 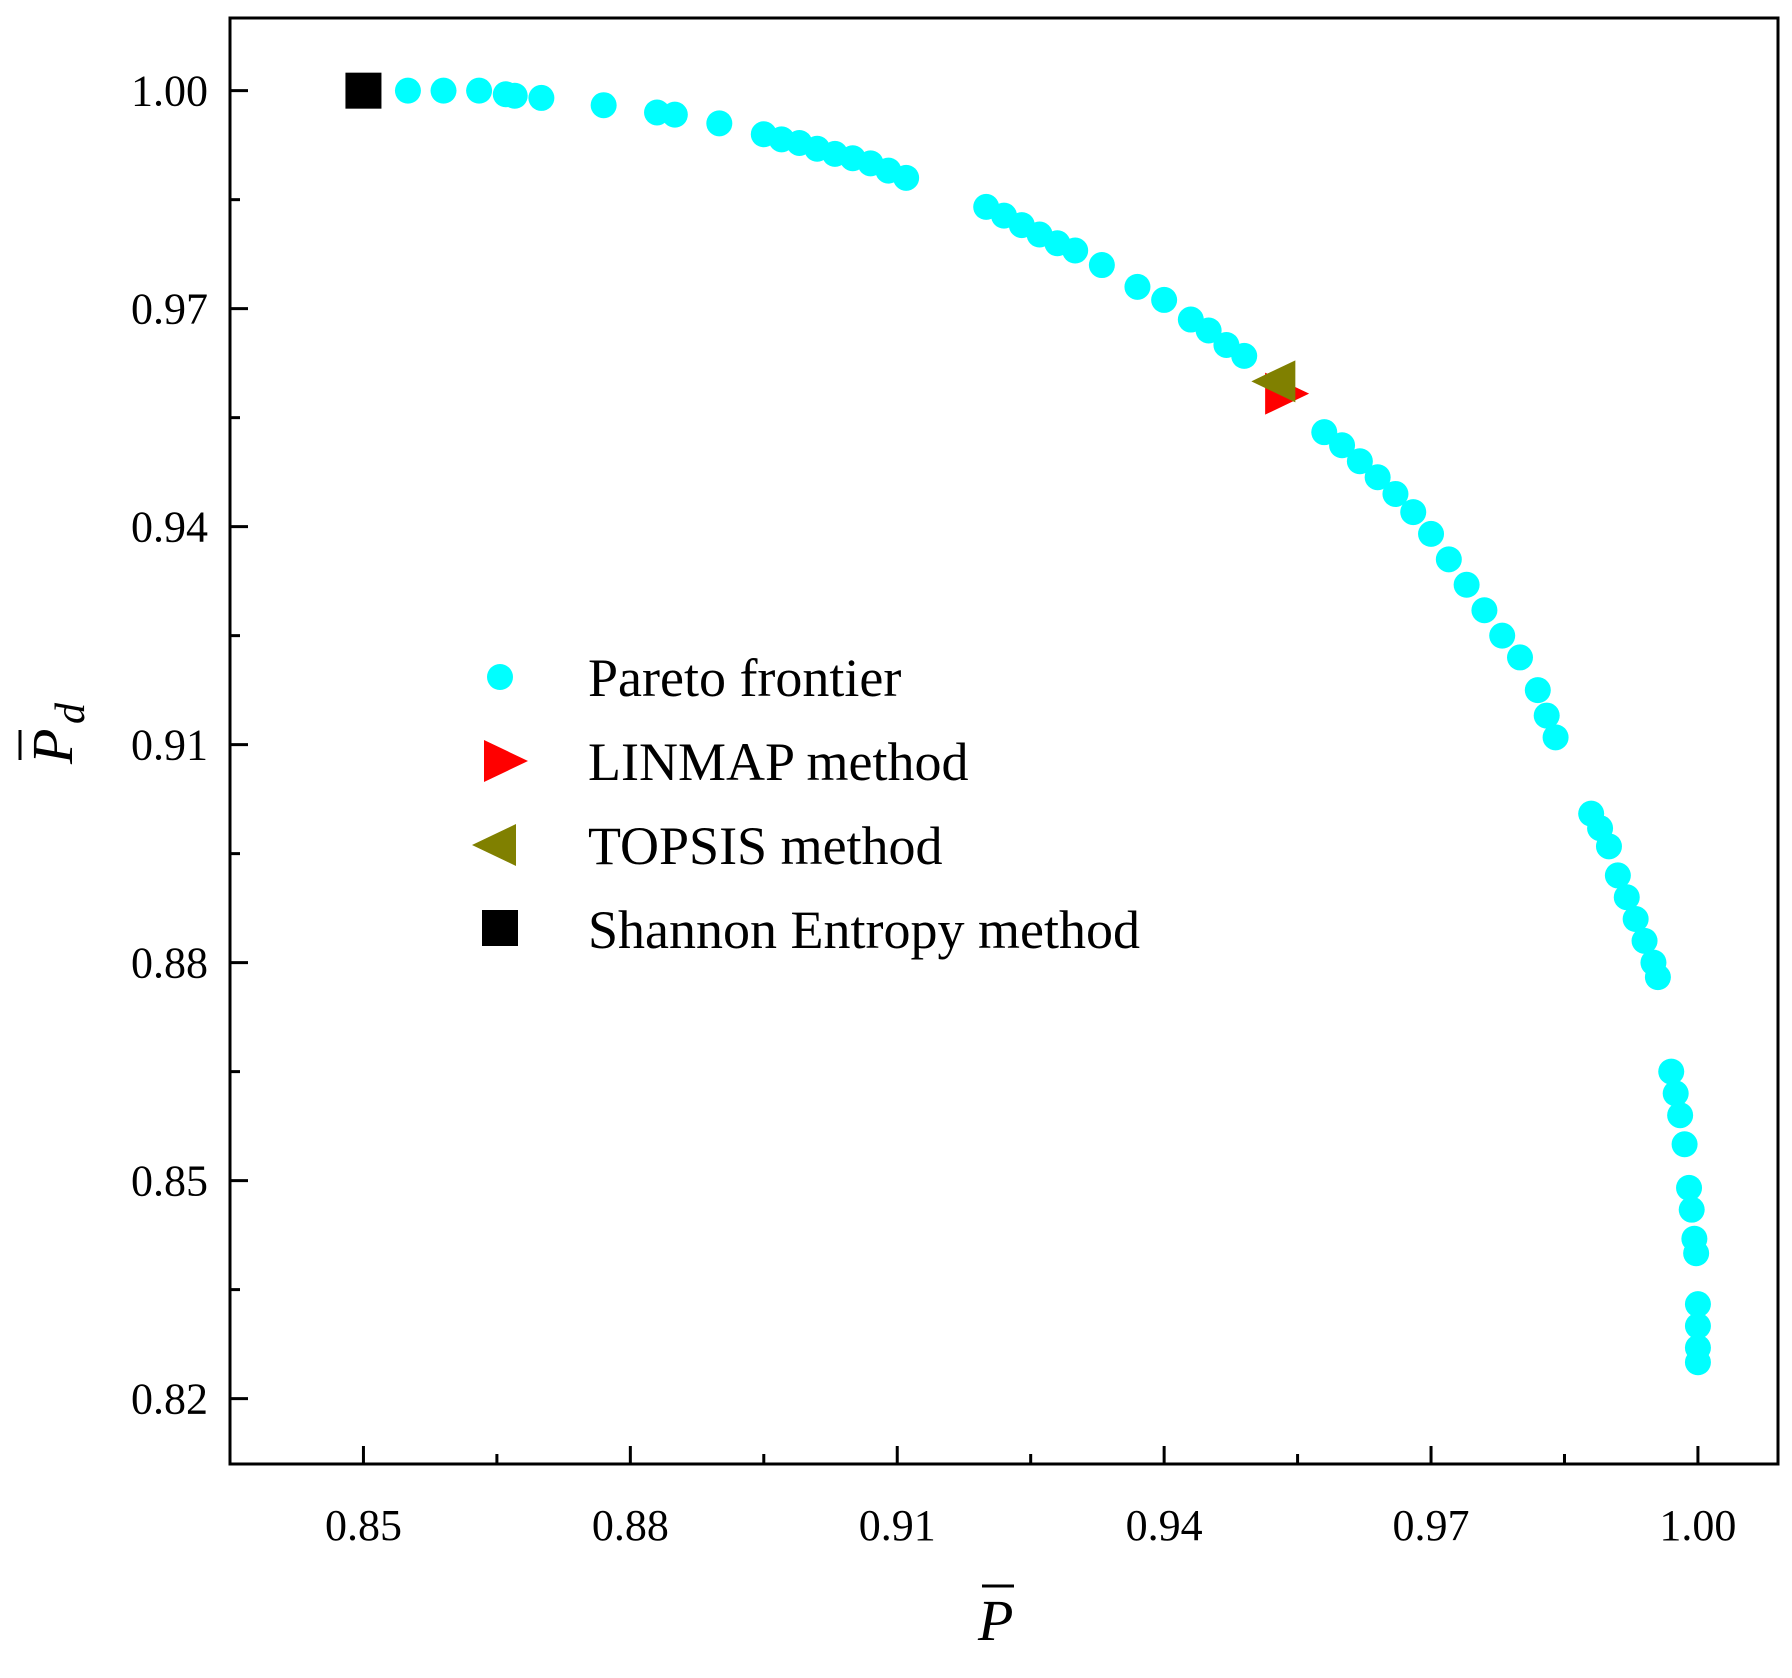 I want to click on legend-marker-pareto, so click(x=500, y=677).